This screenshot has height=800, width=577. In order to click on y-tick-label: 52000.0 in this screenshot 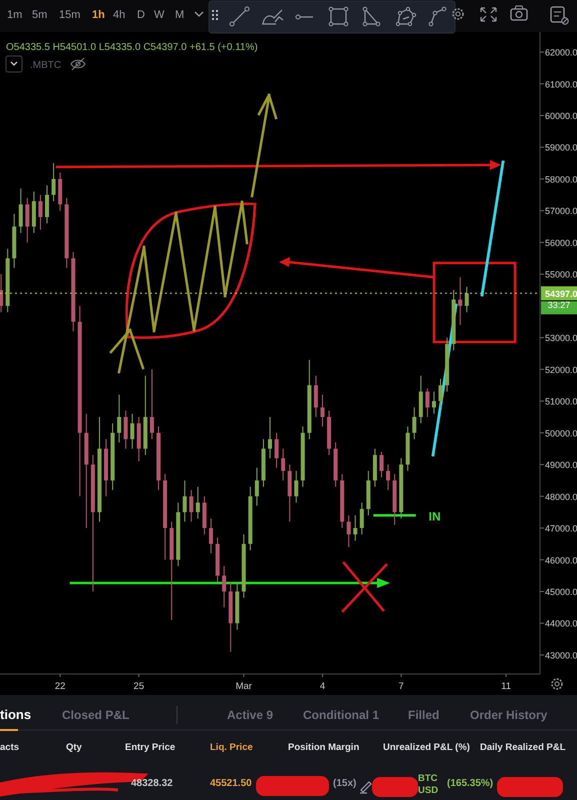, I will do `click(561, 369)`.